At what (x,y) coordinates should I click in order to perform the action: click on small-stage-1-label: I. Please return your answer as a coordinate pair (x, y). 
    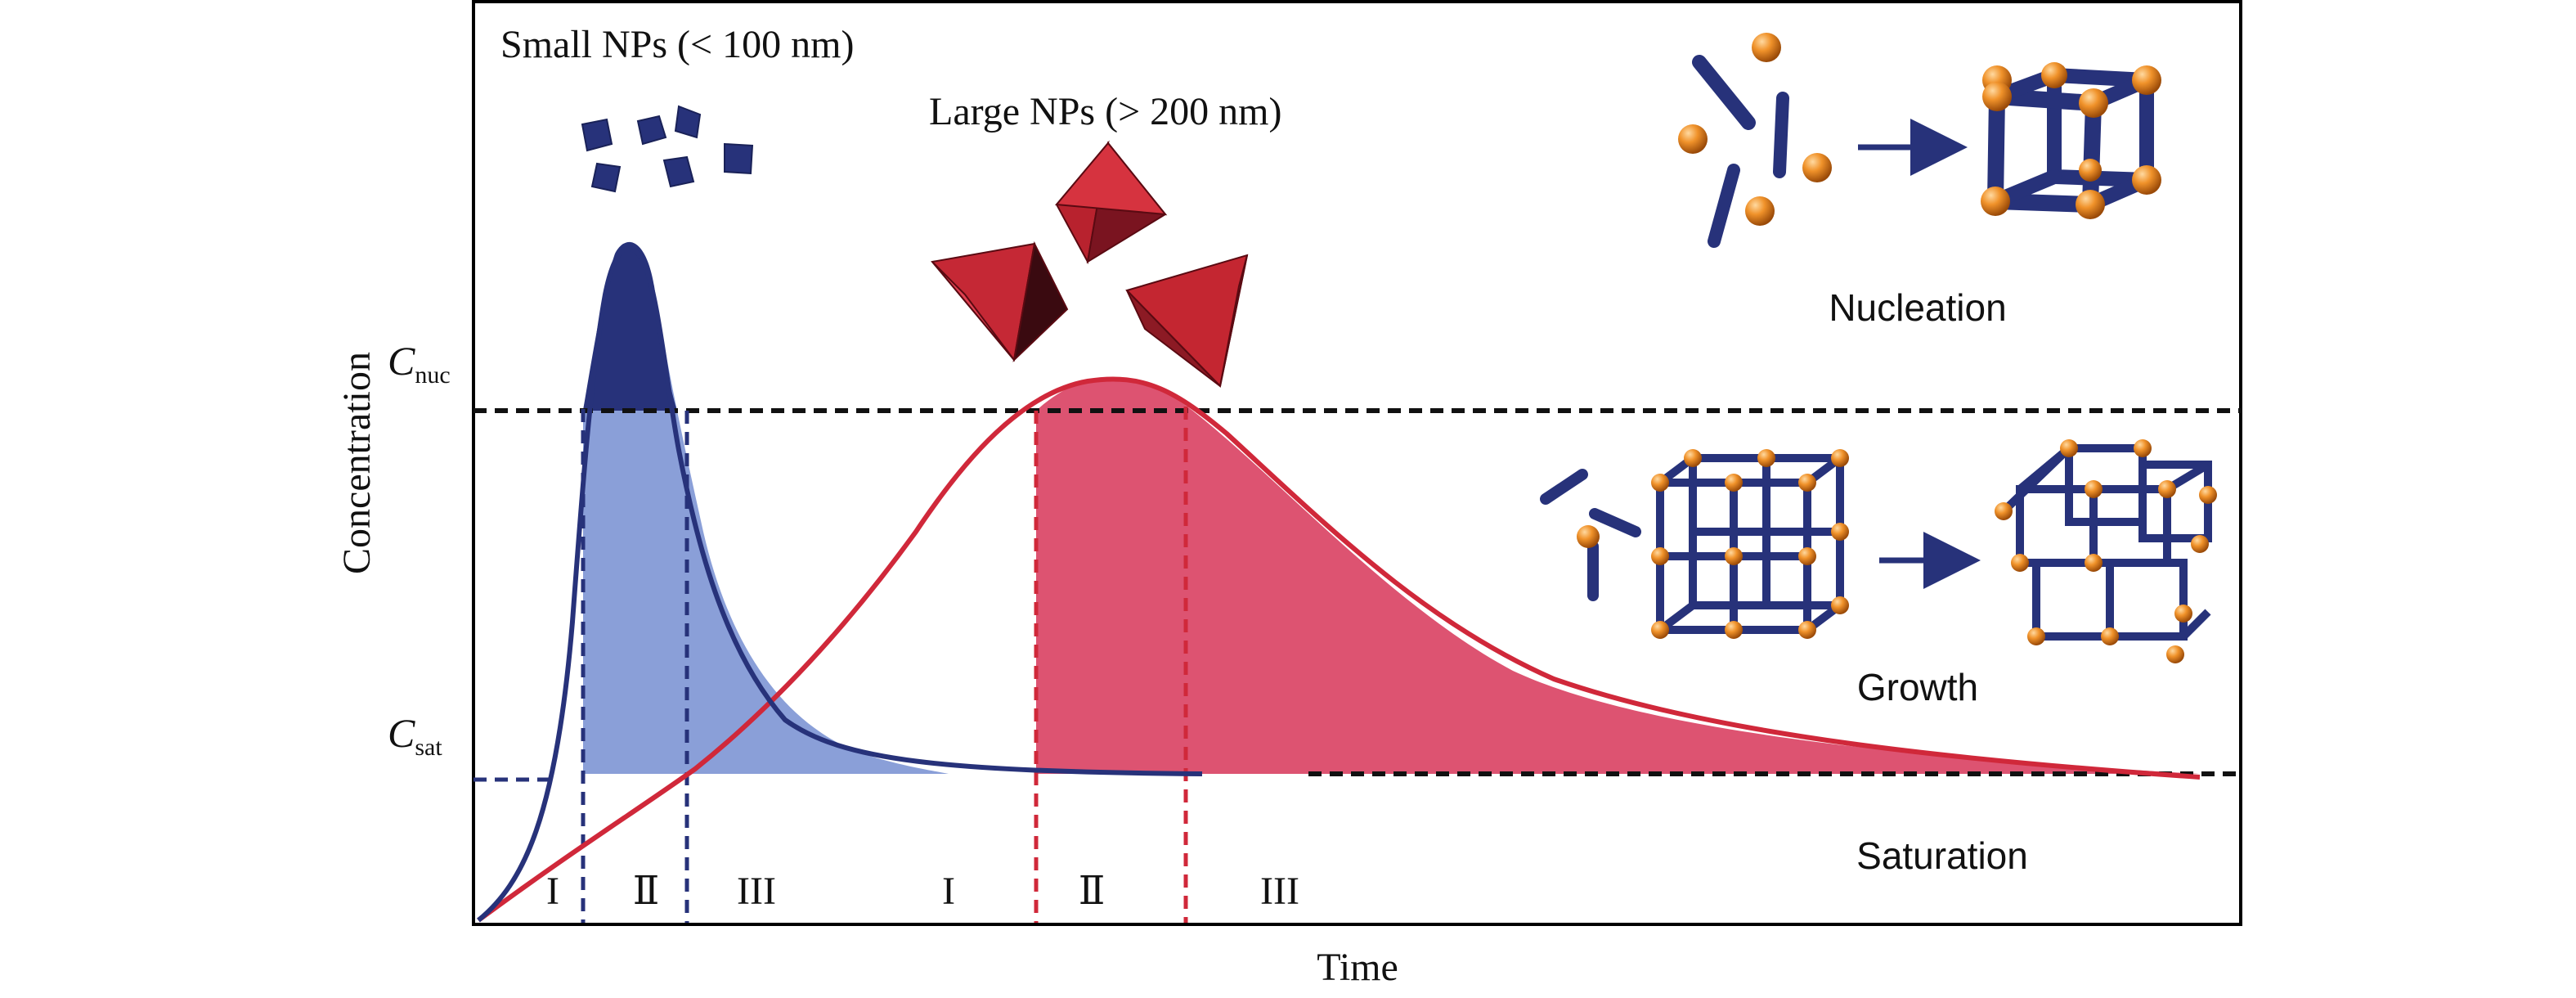
    Looking at the image, I should click on (552, 891).